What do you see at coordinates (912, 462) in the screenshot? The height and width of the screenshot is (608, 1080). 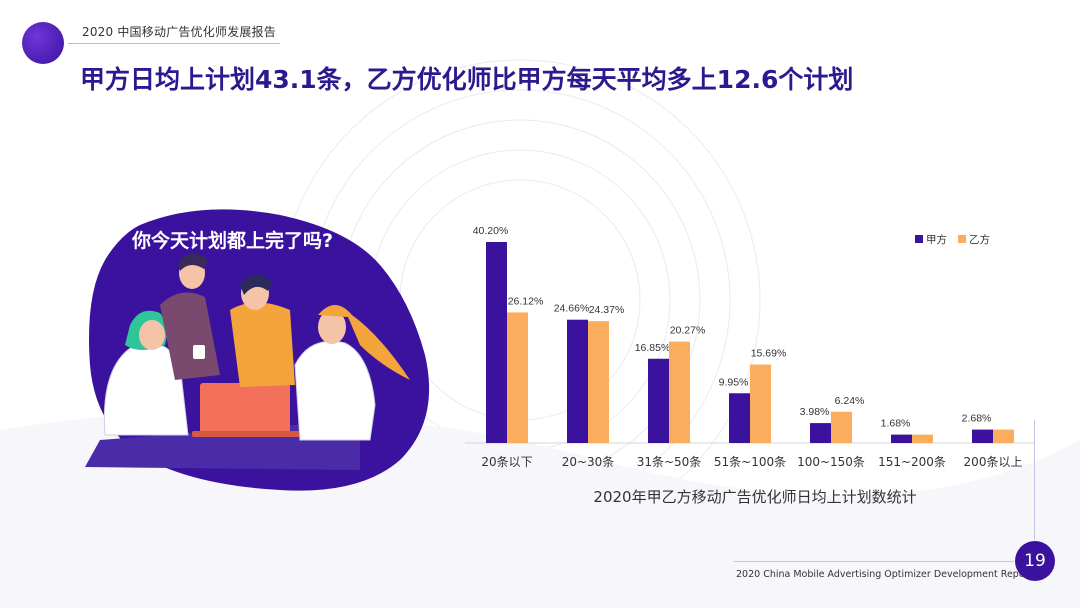 I see `x-tick-label: 151~200条` at bounding box center [912, 462].